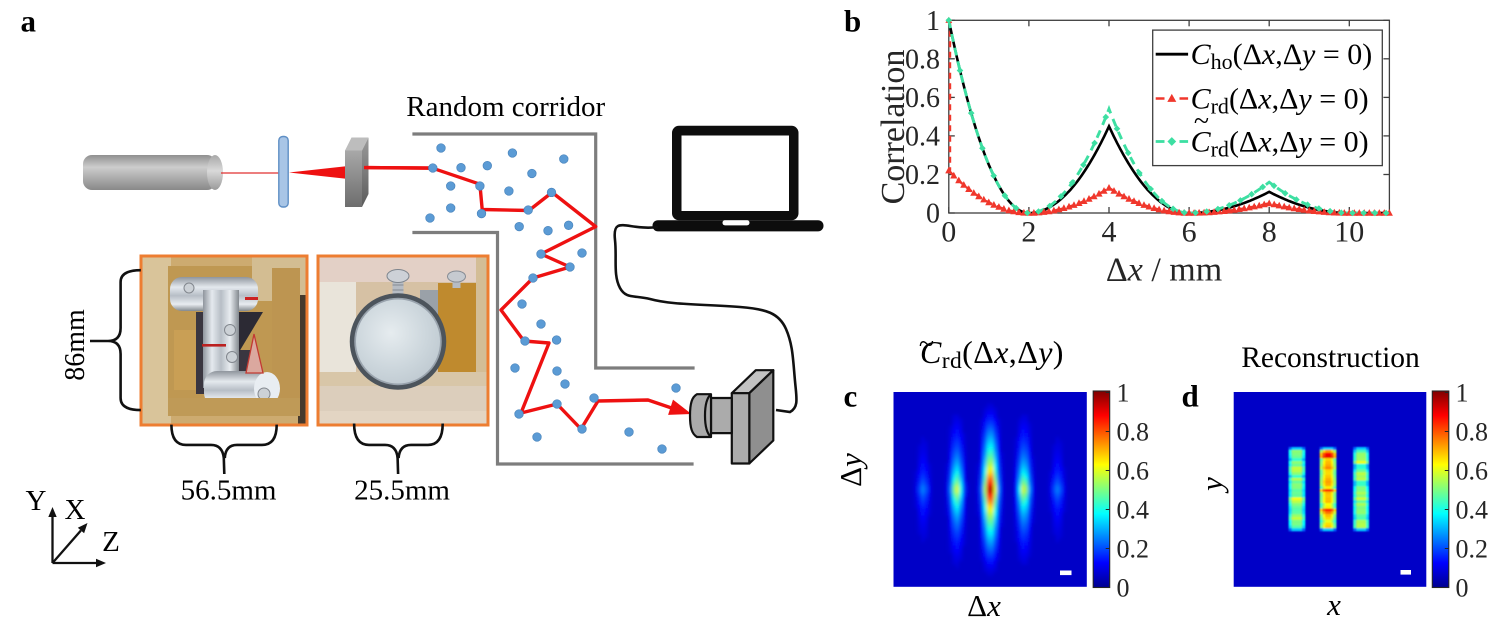  What do you see at coordinates (111, 542) in the screenshot?
I see `svg-text: Z` at bounding box center [111, 542].